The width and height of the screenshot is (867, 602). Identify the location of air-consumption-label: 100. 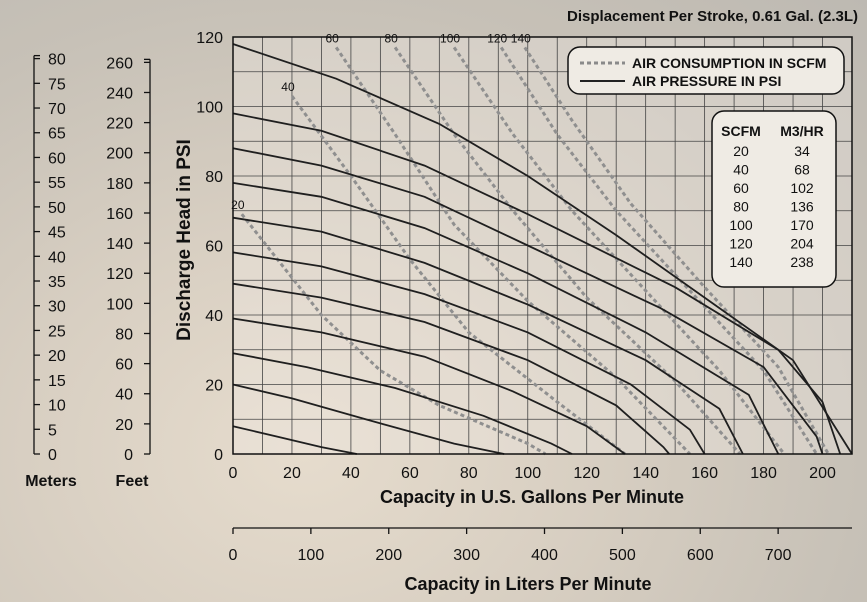
(450, 38).